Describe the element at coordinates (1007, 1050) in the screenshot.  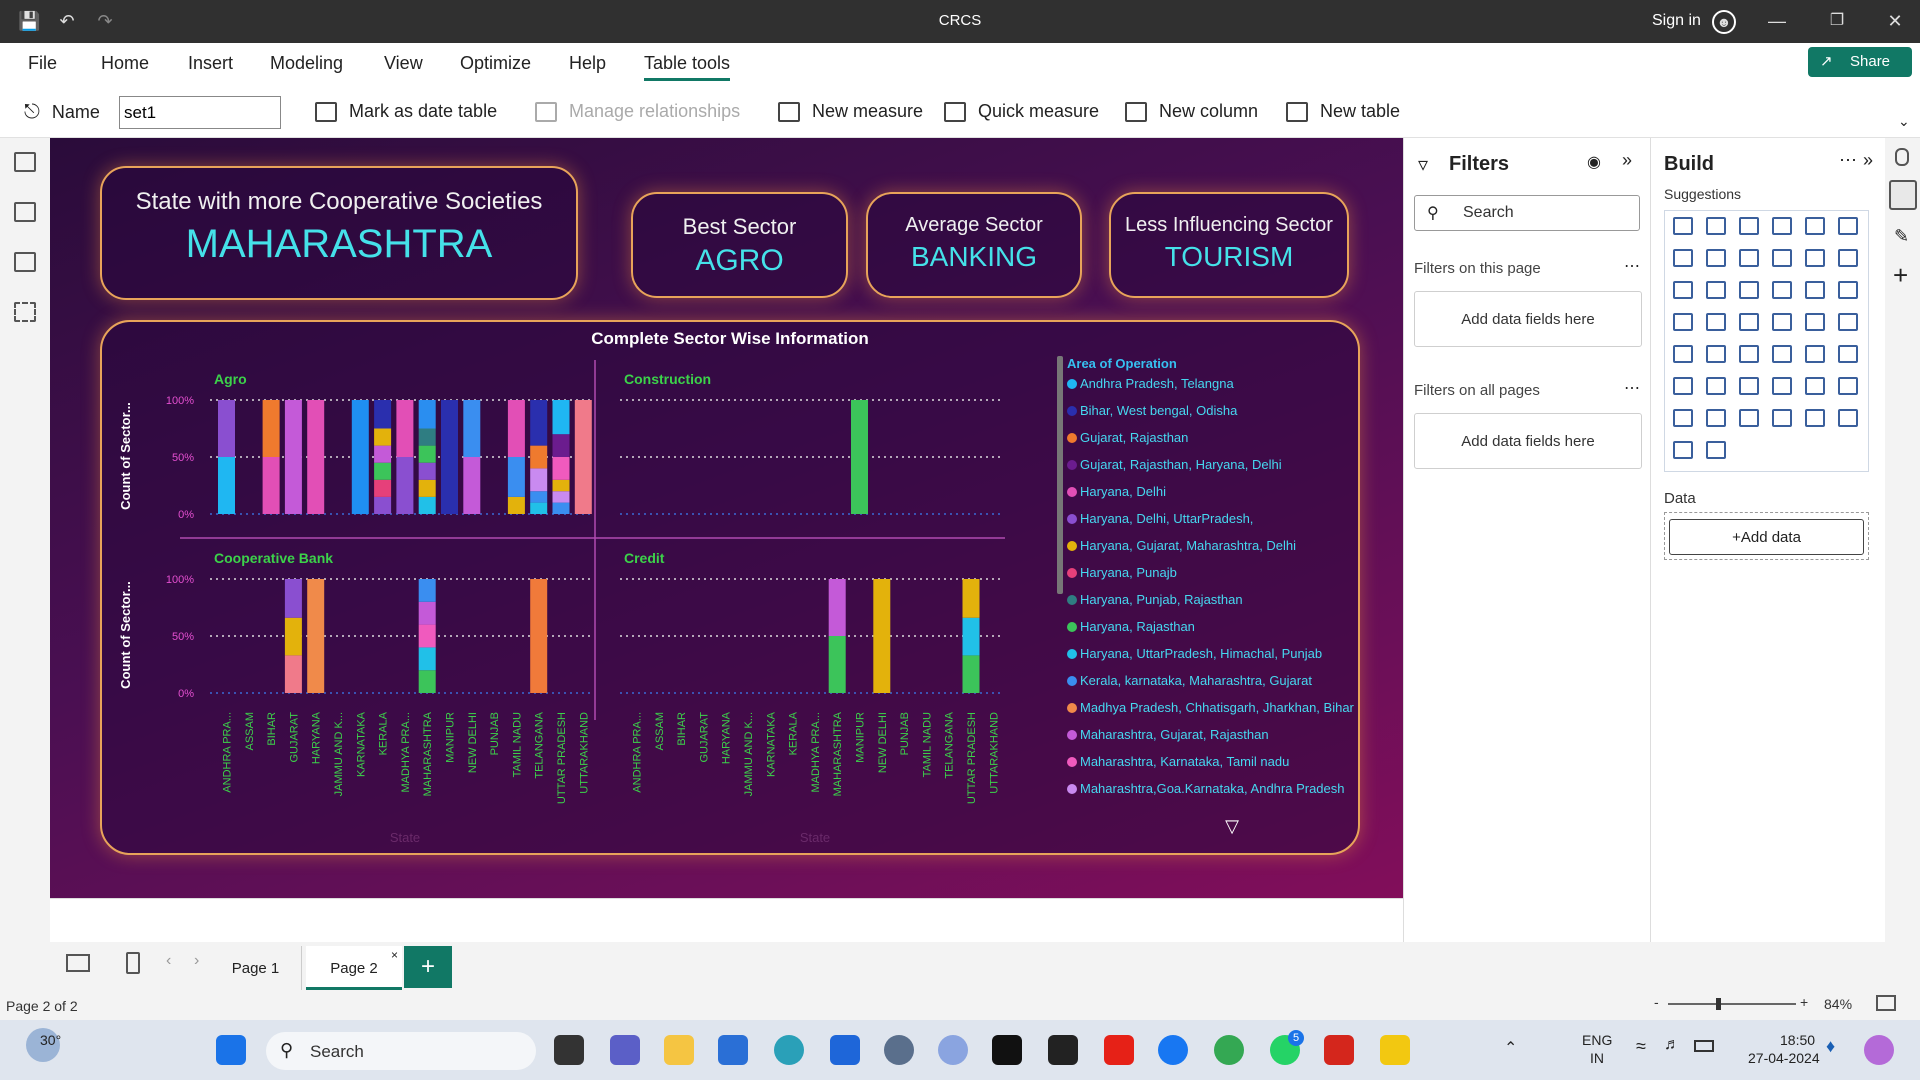
I see `github-icon` at that location.